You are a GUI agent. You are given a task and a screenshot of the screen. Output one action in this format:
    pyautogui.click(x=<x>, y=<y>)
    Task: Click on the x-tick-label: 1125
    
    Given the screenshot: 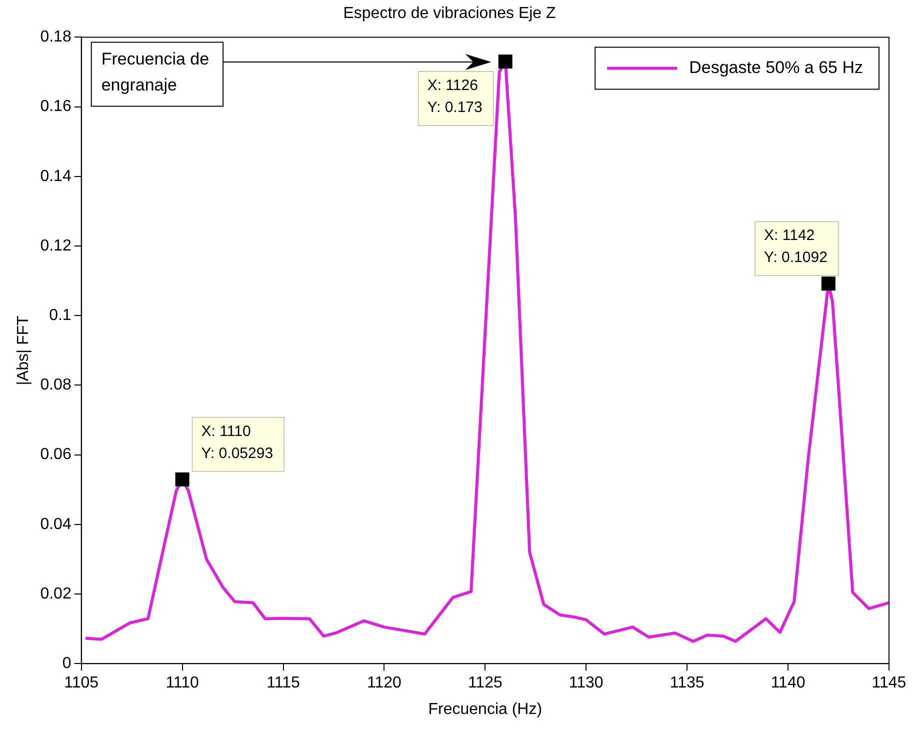 What is the action you would take?
    pyautogui.click(x=485, y=683)
    